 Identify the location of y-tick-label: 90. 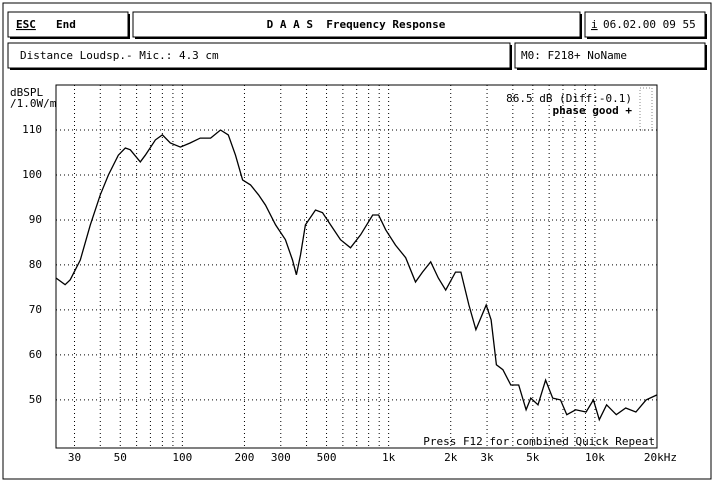
(35, 219).